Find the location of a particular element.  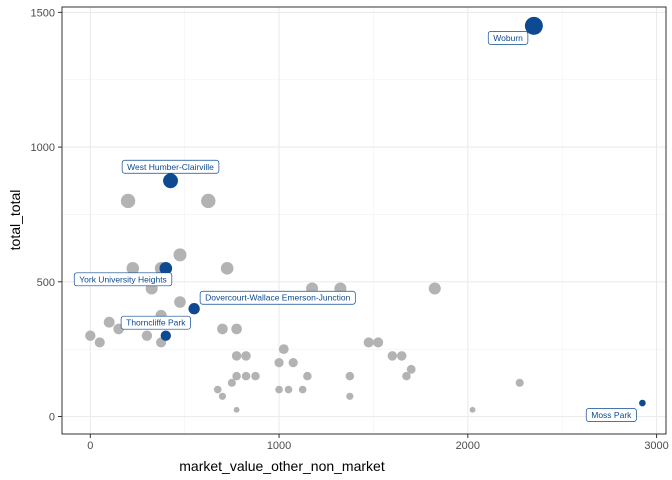

y-tick-label: 500 is located at coordinates (46, 283).